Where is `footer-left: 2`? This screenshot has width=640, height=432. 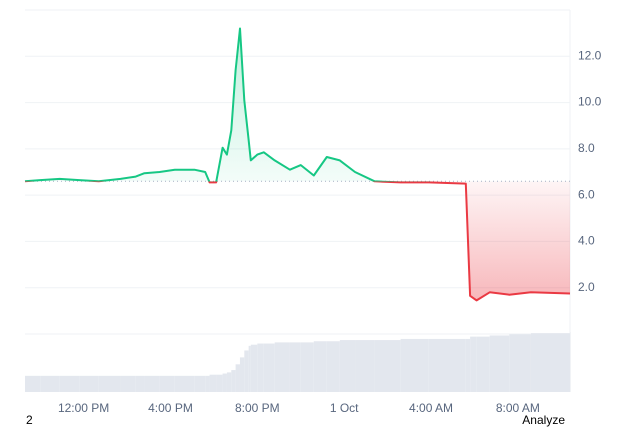
footer-left: 2 is located at coordinates (29, 420).